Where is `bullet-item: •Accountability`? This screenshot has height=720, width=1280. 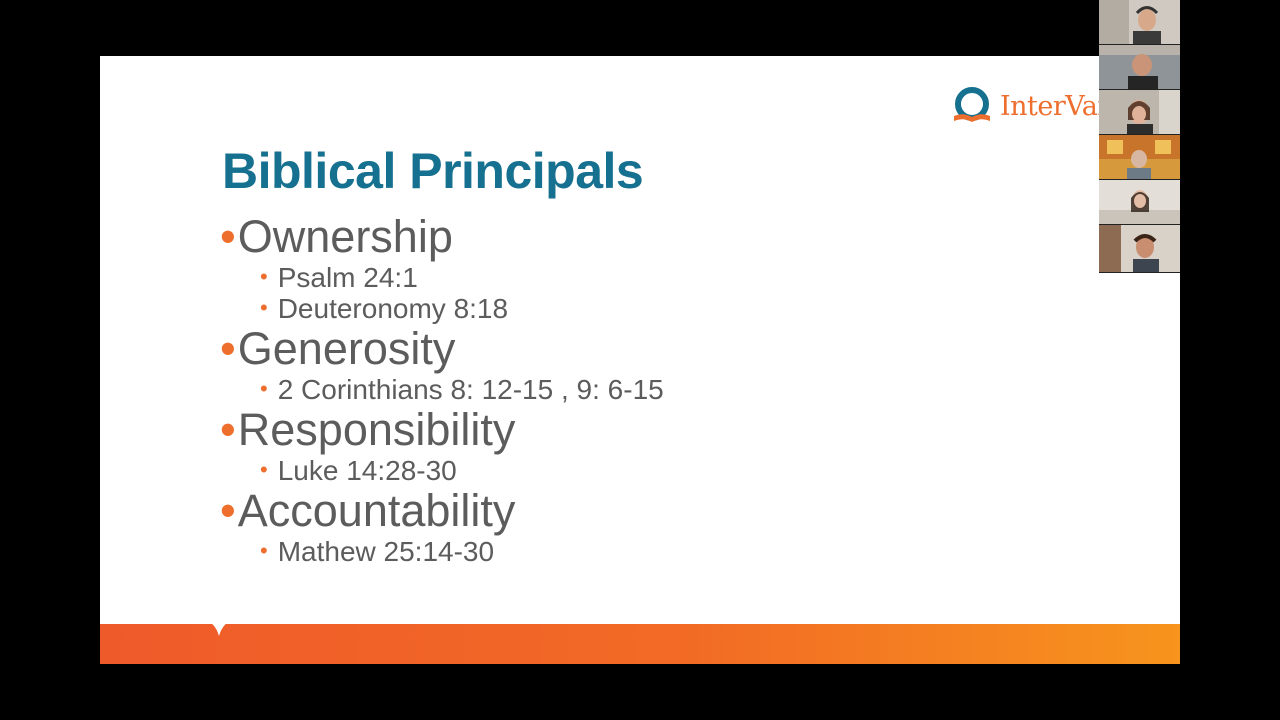
bullet-item: •Accountability is located at coordinates (442, 511).